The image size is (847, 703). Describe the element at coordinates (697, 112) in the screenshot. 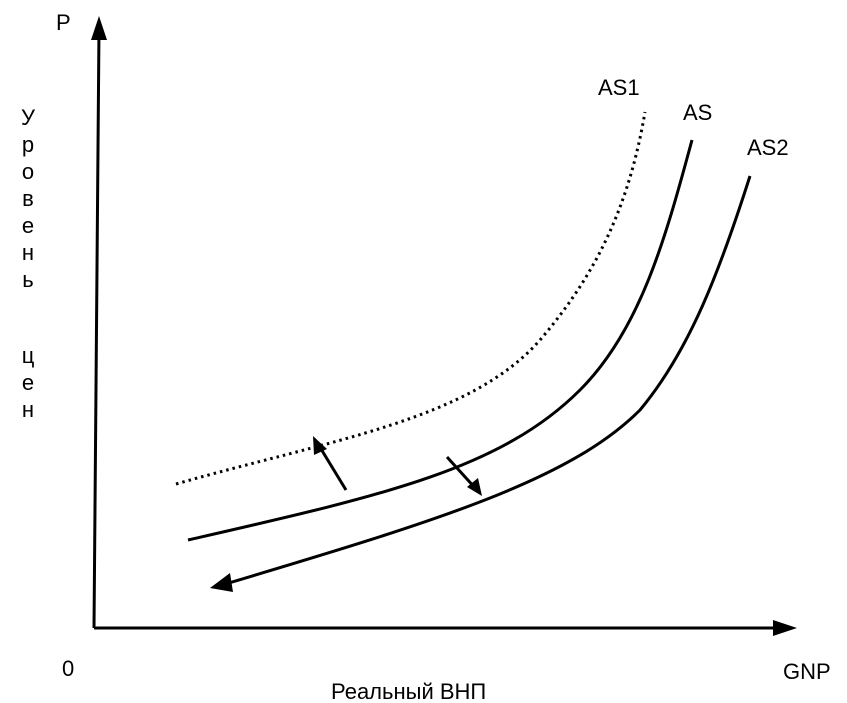

I see `label-as: AS` at that location.